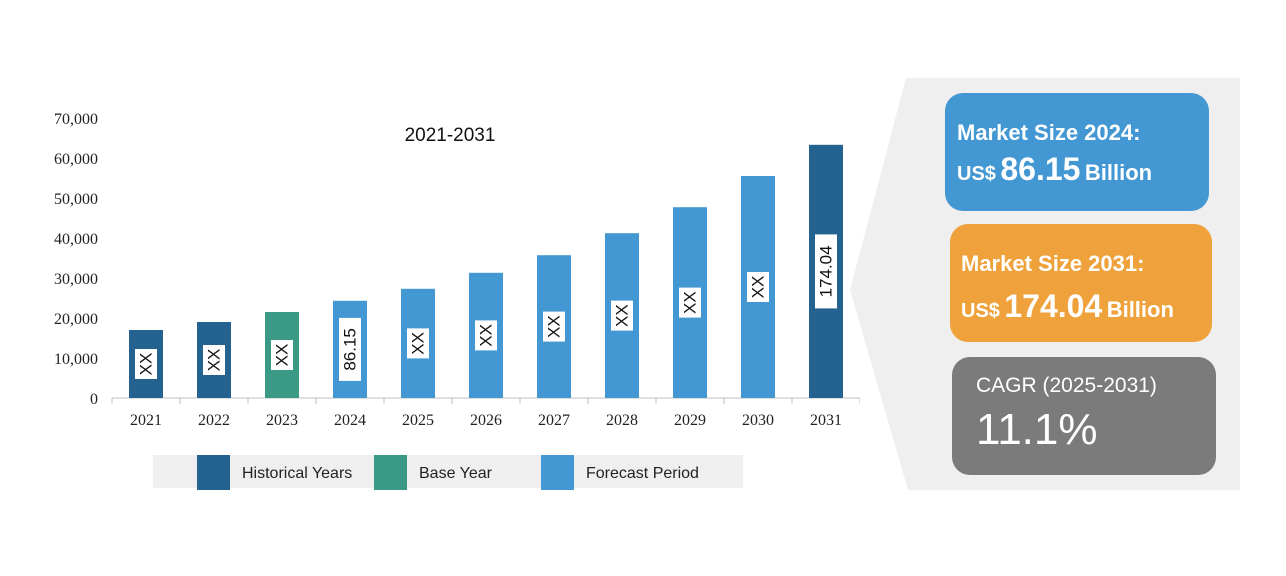 This screenshot has height=576, width=1286. I want to click on x-tick-label: 2021, so click(146, 420).